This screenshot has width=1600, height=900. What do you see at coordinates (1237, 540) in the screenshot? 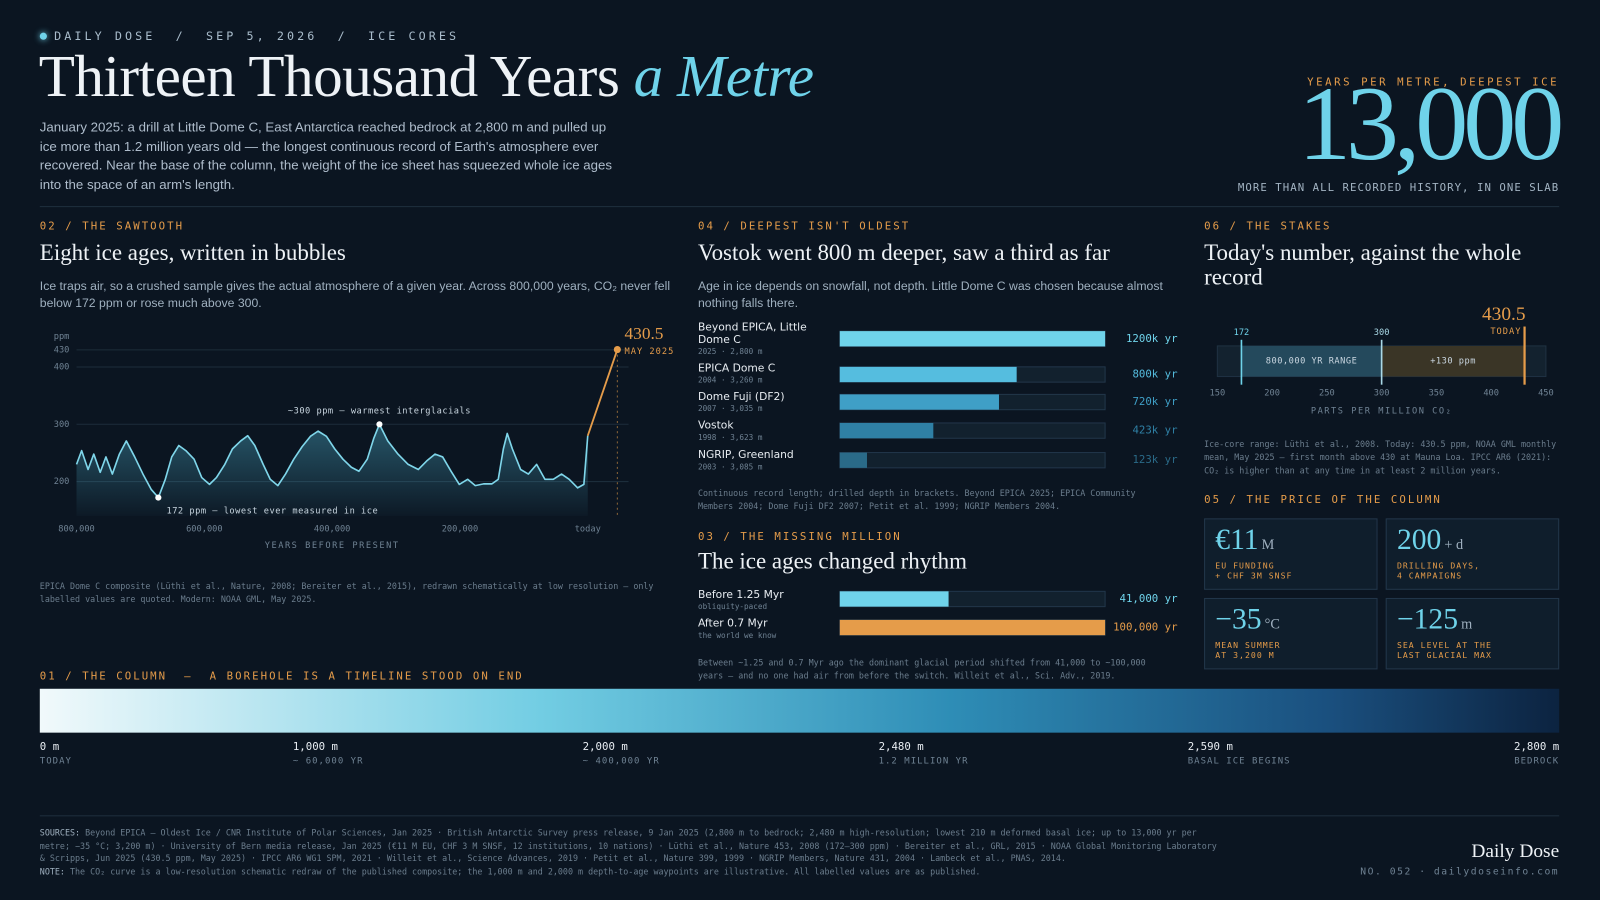
I see `card-number: €11` at bounding box center [1237, 540].